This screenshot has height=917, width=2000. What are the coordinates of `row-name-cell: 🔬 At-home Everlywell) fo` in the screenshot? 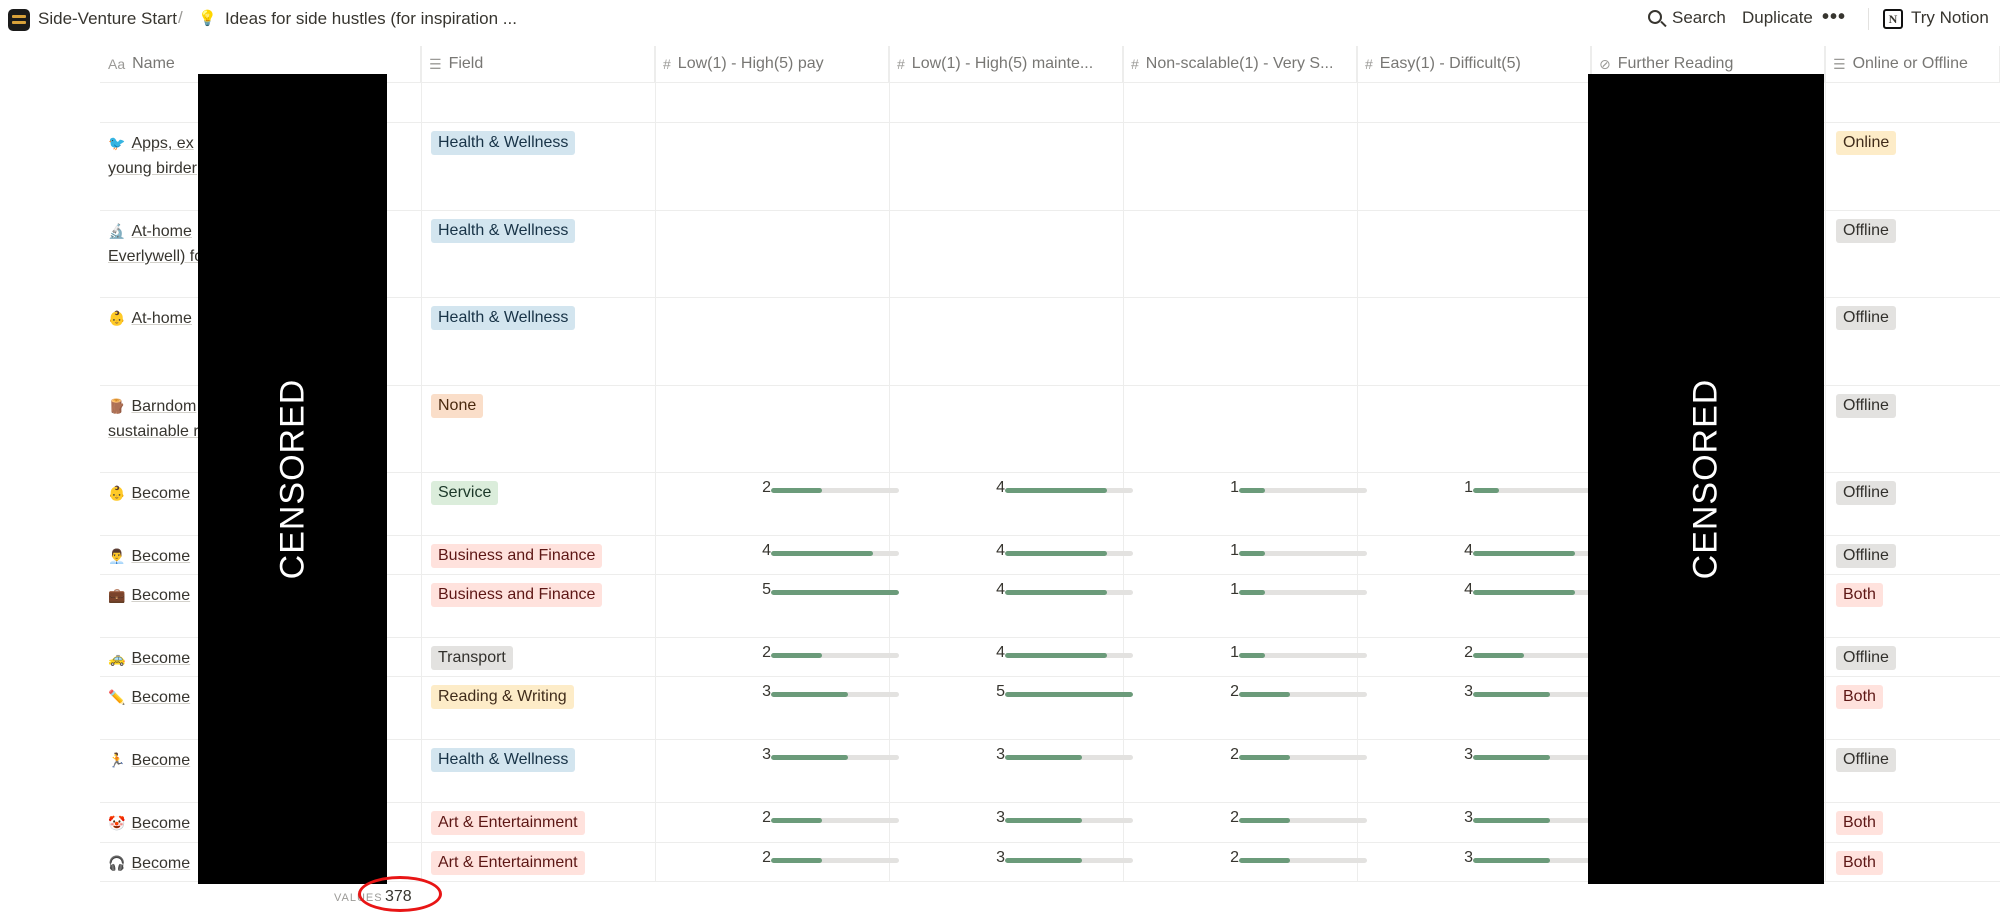 It's located at (218, 244).